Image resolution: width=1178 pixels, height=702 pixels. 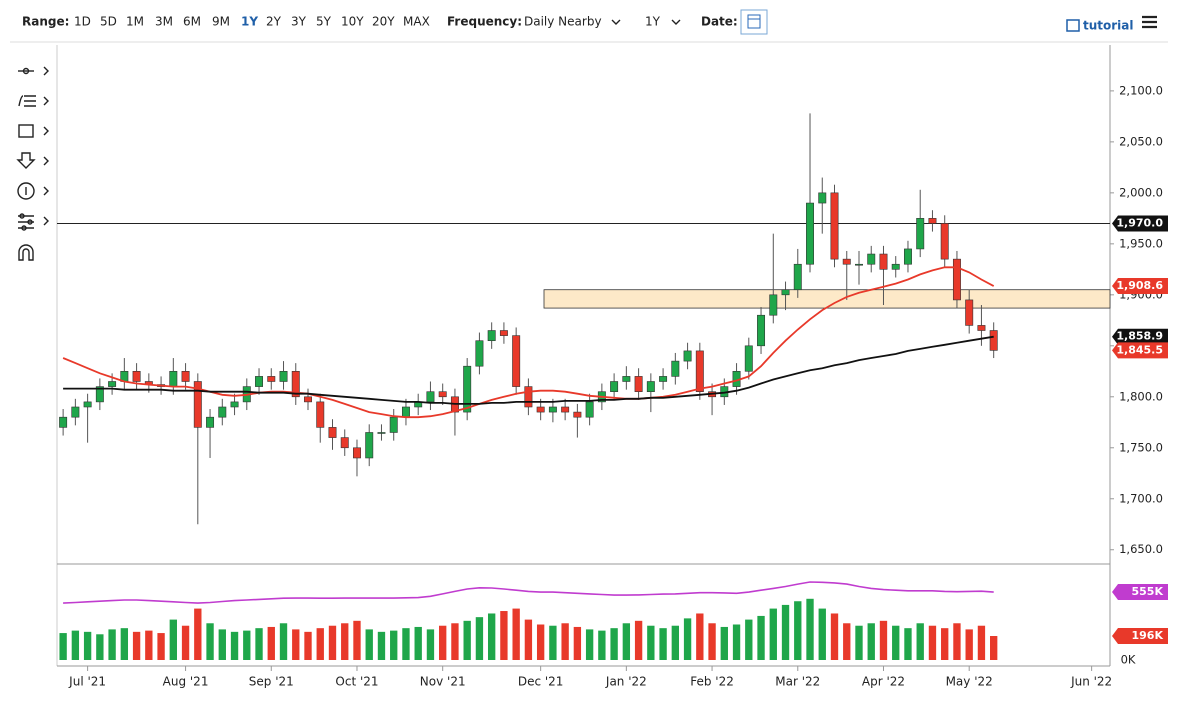 What do you see at coordinates (1141, 498) in the screenshot?
I see `y-tick-label: 1,700.0` at bounding box center [1141, 498].